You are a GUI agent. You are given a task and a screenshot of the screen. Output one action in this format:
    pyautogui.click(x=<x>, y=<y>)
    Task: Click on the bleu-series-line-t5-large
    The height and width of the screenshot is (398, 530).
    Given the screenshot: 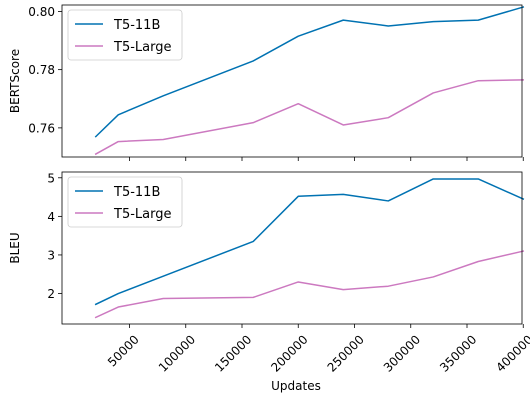 What is the action you would take?
    pyautogui.click(x=309, y=284)
    